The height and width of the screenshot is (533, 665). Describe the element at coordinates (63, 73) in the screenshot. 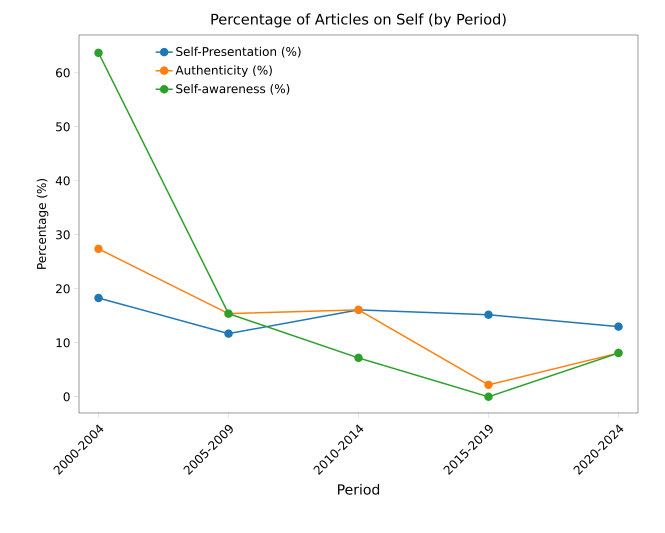

I see `y-tick-label: 60` at that location.